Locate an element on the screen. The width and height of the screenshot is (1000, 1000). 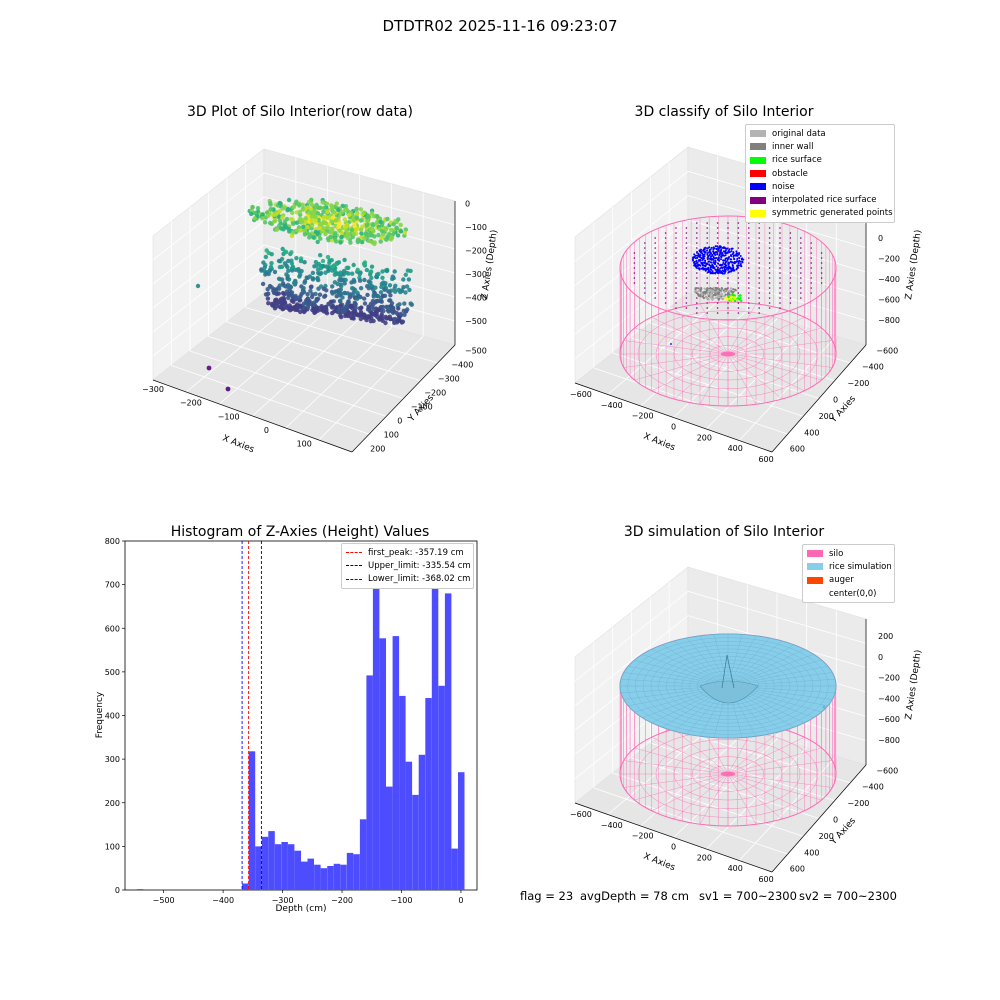
panel4-y-tick-label: 0 is located at coordinates (835, 820).